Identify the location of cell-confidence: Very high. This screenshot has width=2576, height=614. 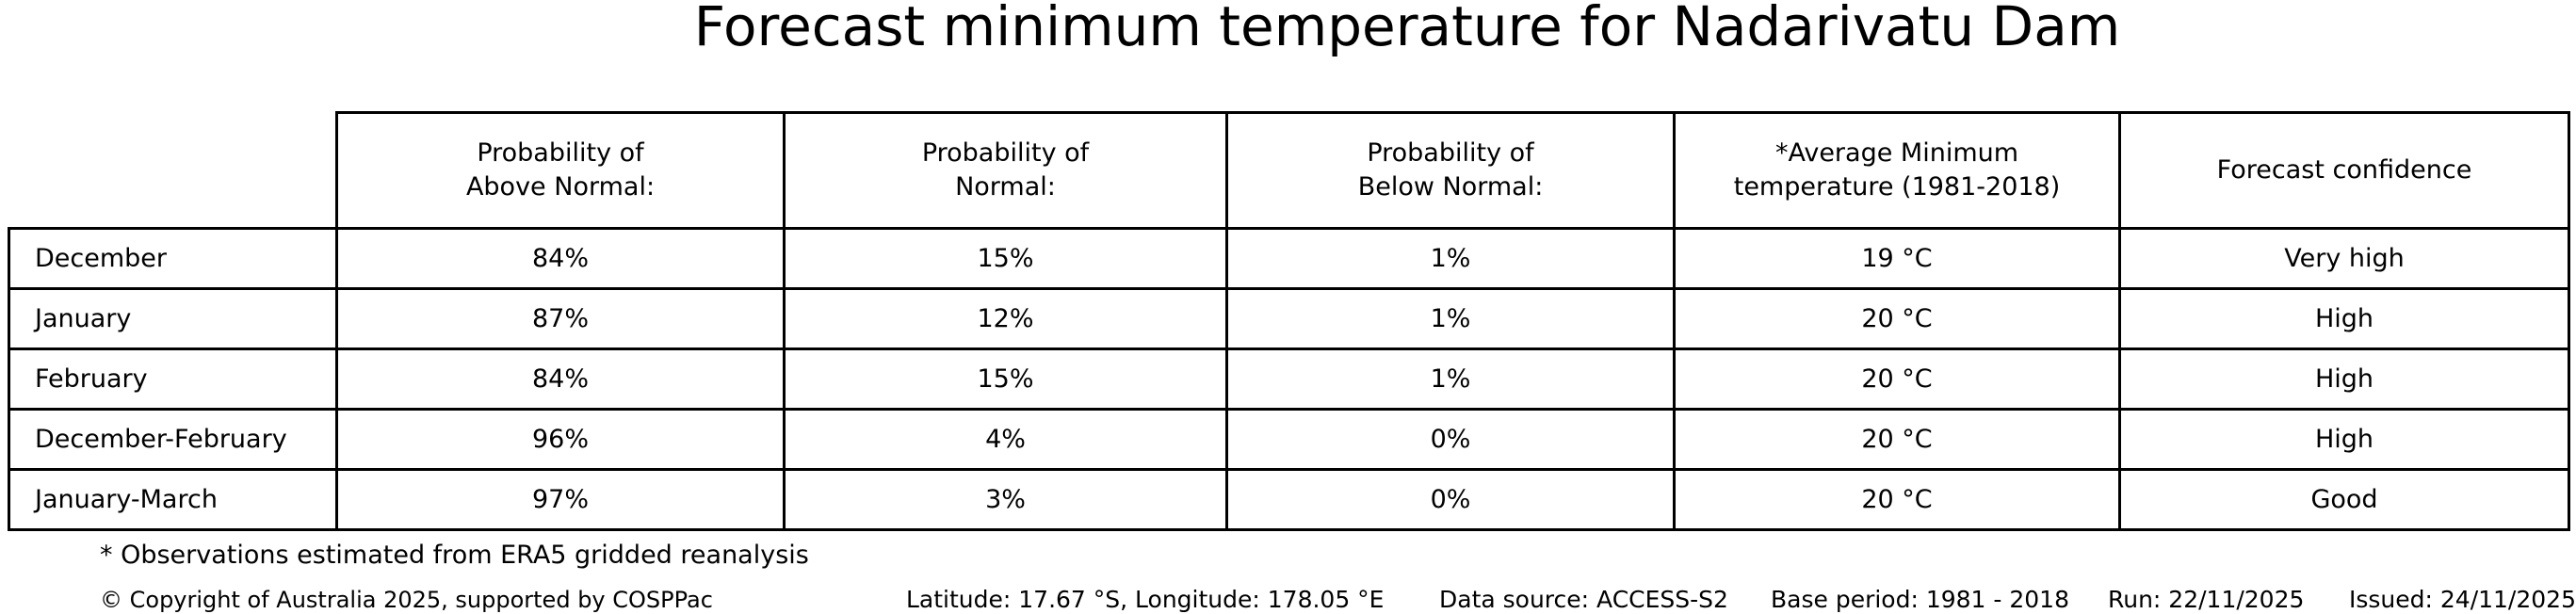
(2344, 258).